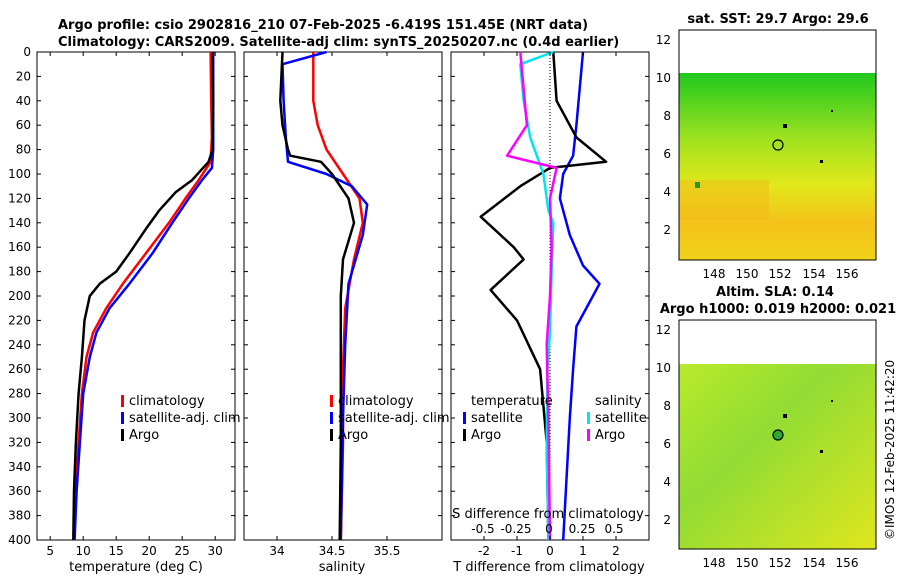 This screenshot has width=900, height=580. I want to click on xtick-label: 5, so click(50, 551).